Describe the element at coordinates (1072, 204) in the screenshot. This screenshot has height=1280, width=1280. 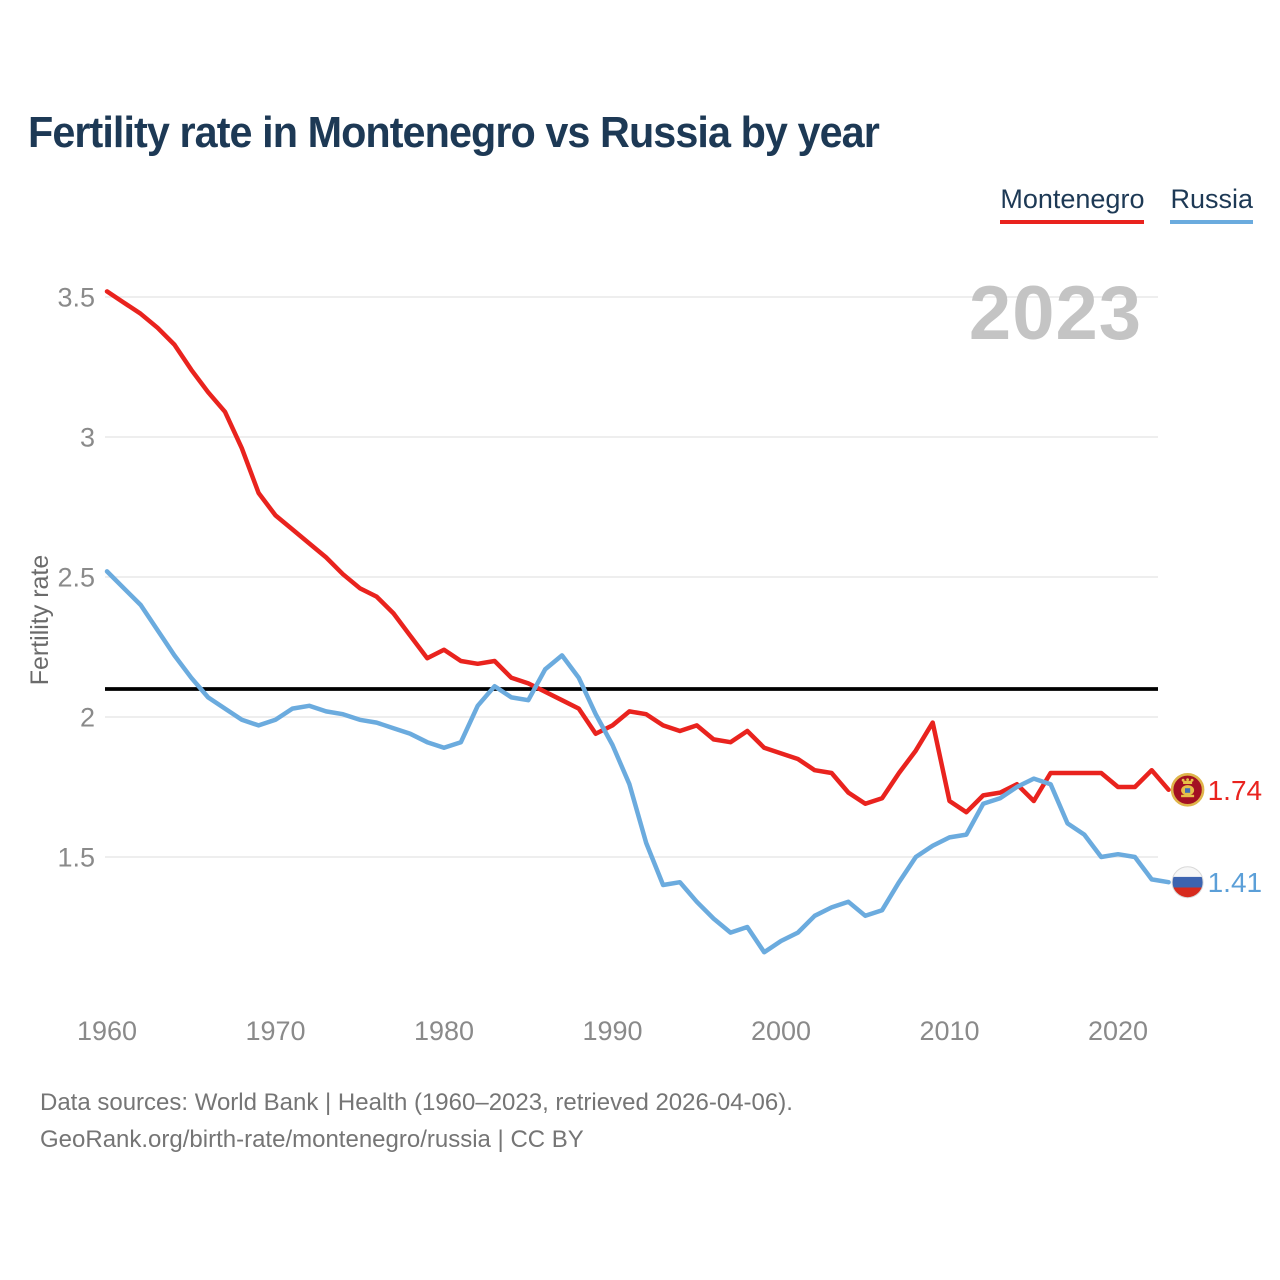
I see `legend-item-montenegro: Montenegro` at that location.